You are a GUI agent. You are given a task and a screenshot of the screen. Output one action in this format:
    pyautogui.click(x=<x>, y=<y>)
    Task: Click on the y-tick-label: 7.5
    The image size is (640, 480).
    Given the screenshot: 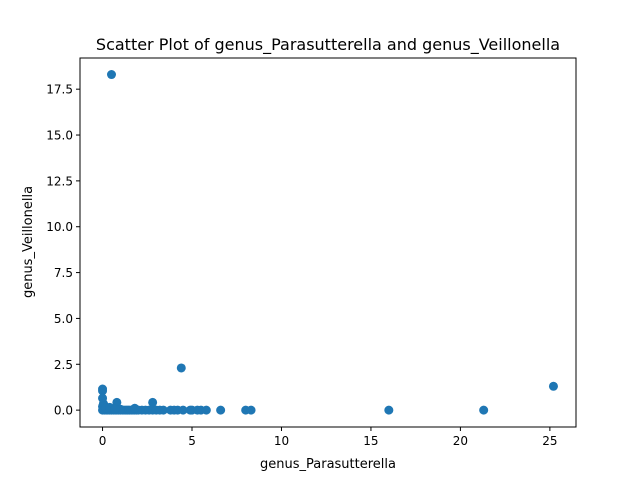 What is the action you would take?
    pyautogui.click(x=63, y=273)
    